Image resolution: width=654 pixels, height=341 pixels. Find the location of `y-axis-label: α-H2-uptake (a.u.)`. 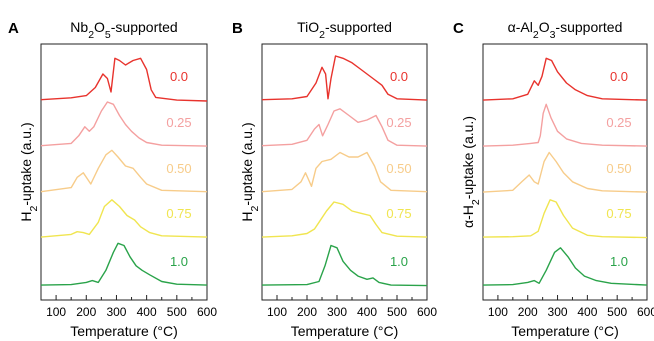

y-axis-label: α-H2-uptake (a.u.) is located at coordinates (471, 172).